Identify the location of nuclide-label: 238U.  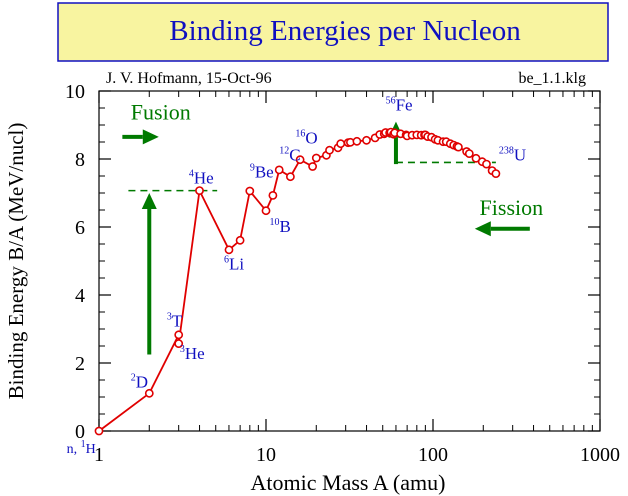
(512, 155).